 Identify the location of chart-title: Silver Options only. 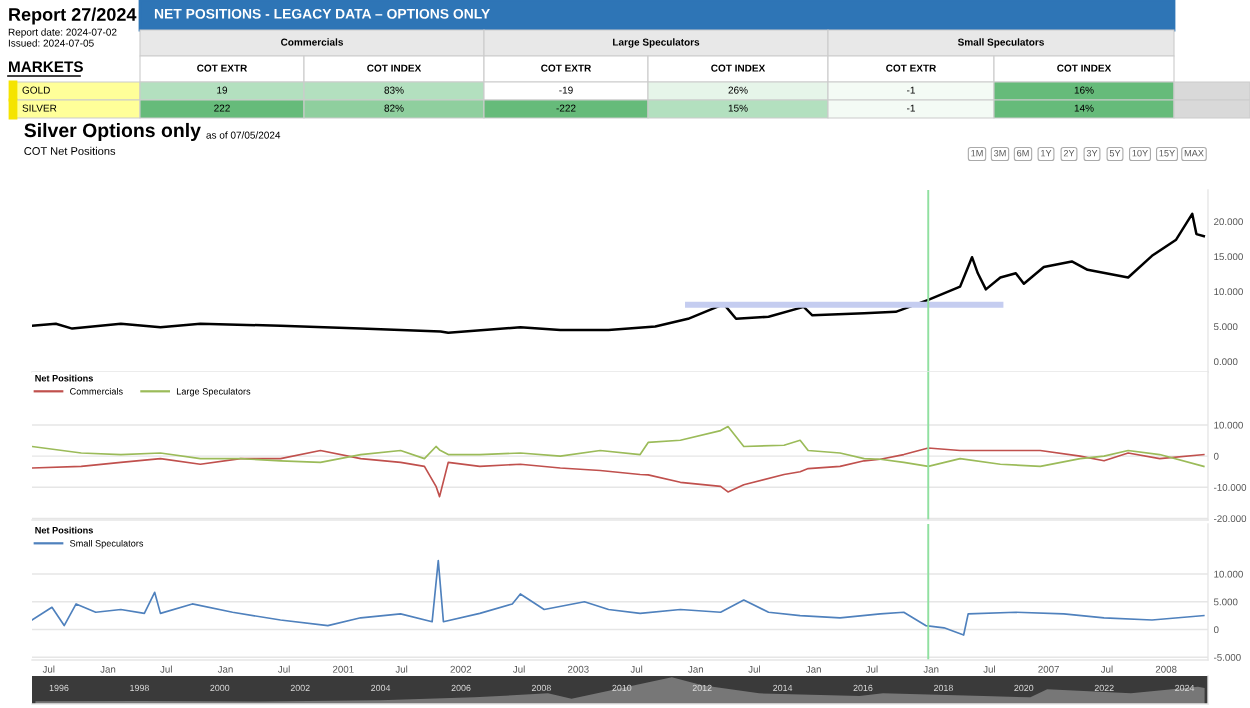
(112, 132).